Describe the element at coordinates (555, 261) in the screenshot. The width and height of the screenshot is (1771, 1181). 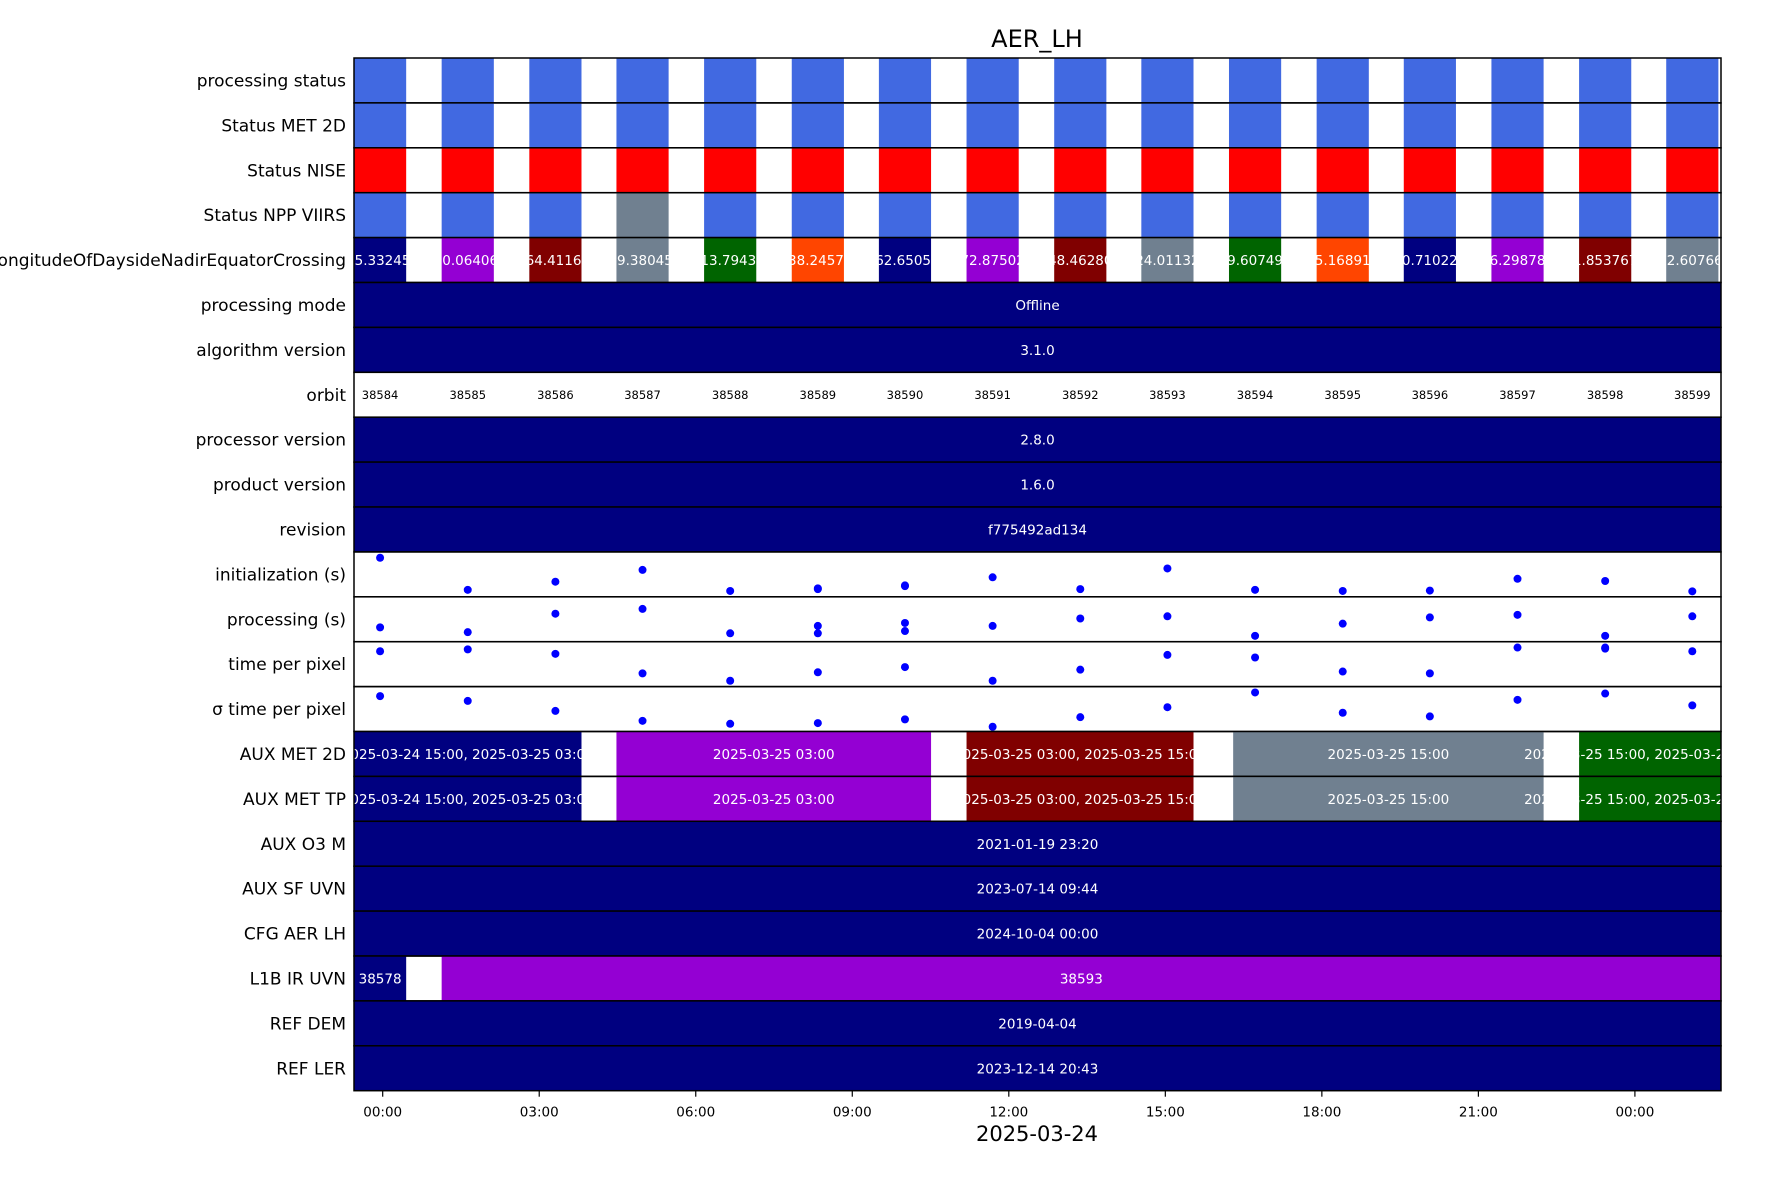
I see `orbit-block-label: -64.41162` at that location.